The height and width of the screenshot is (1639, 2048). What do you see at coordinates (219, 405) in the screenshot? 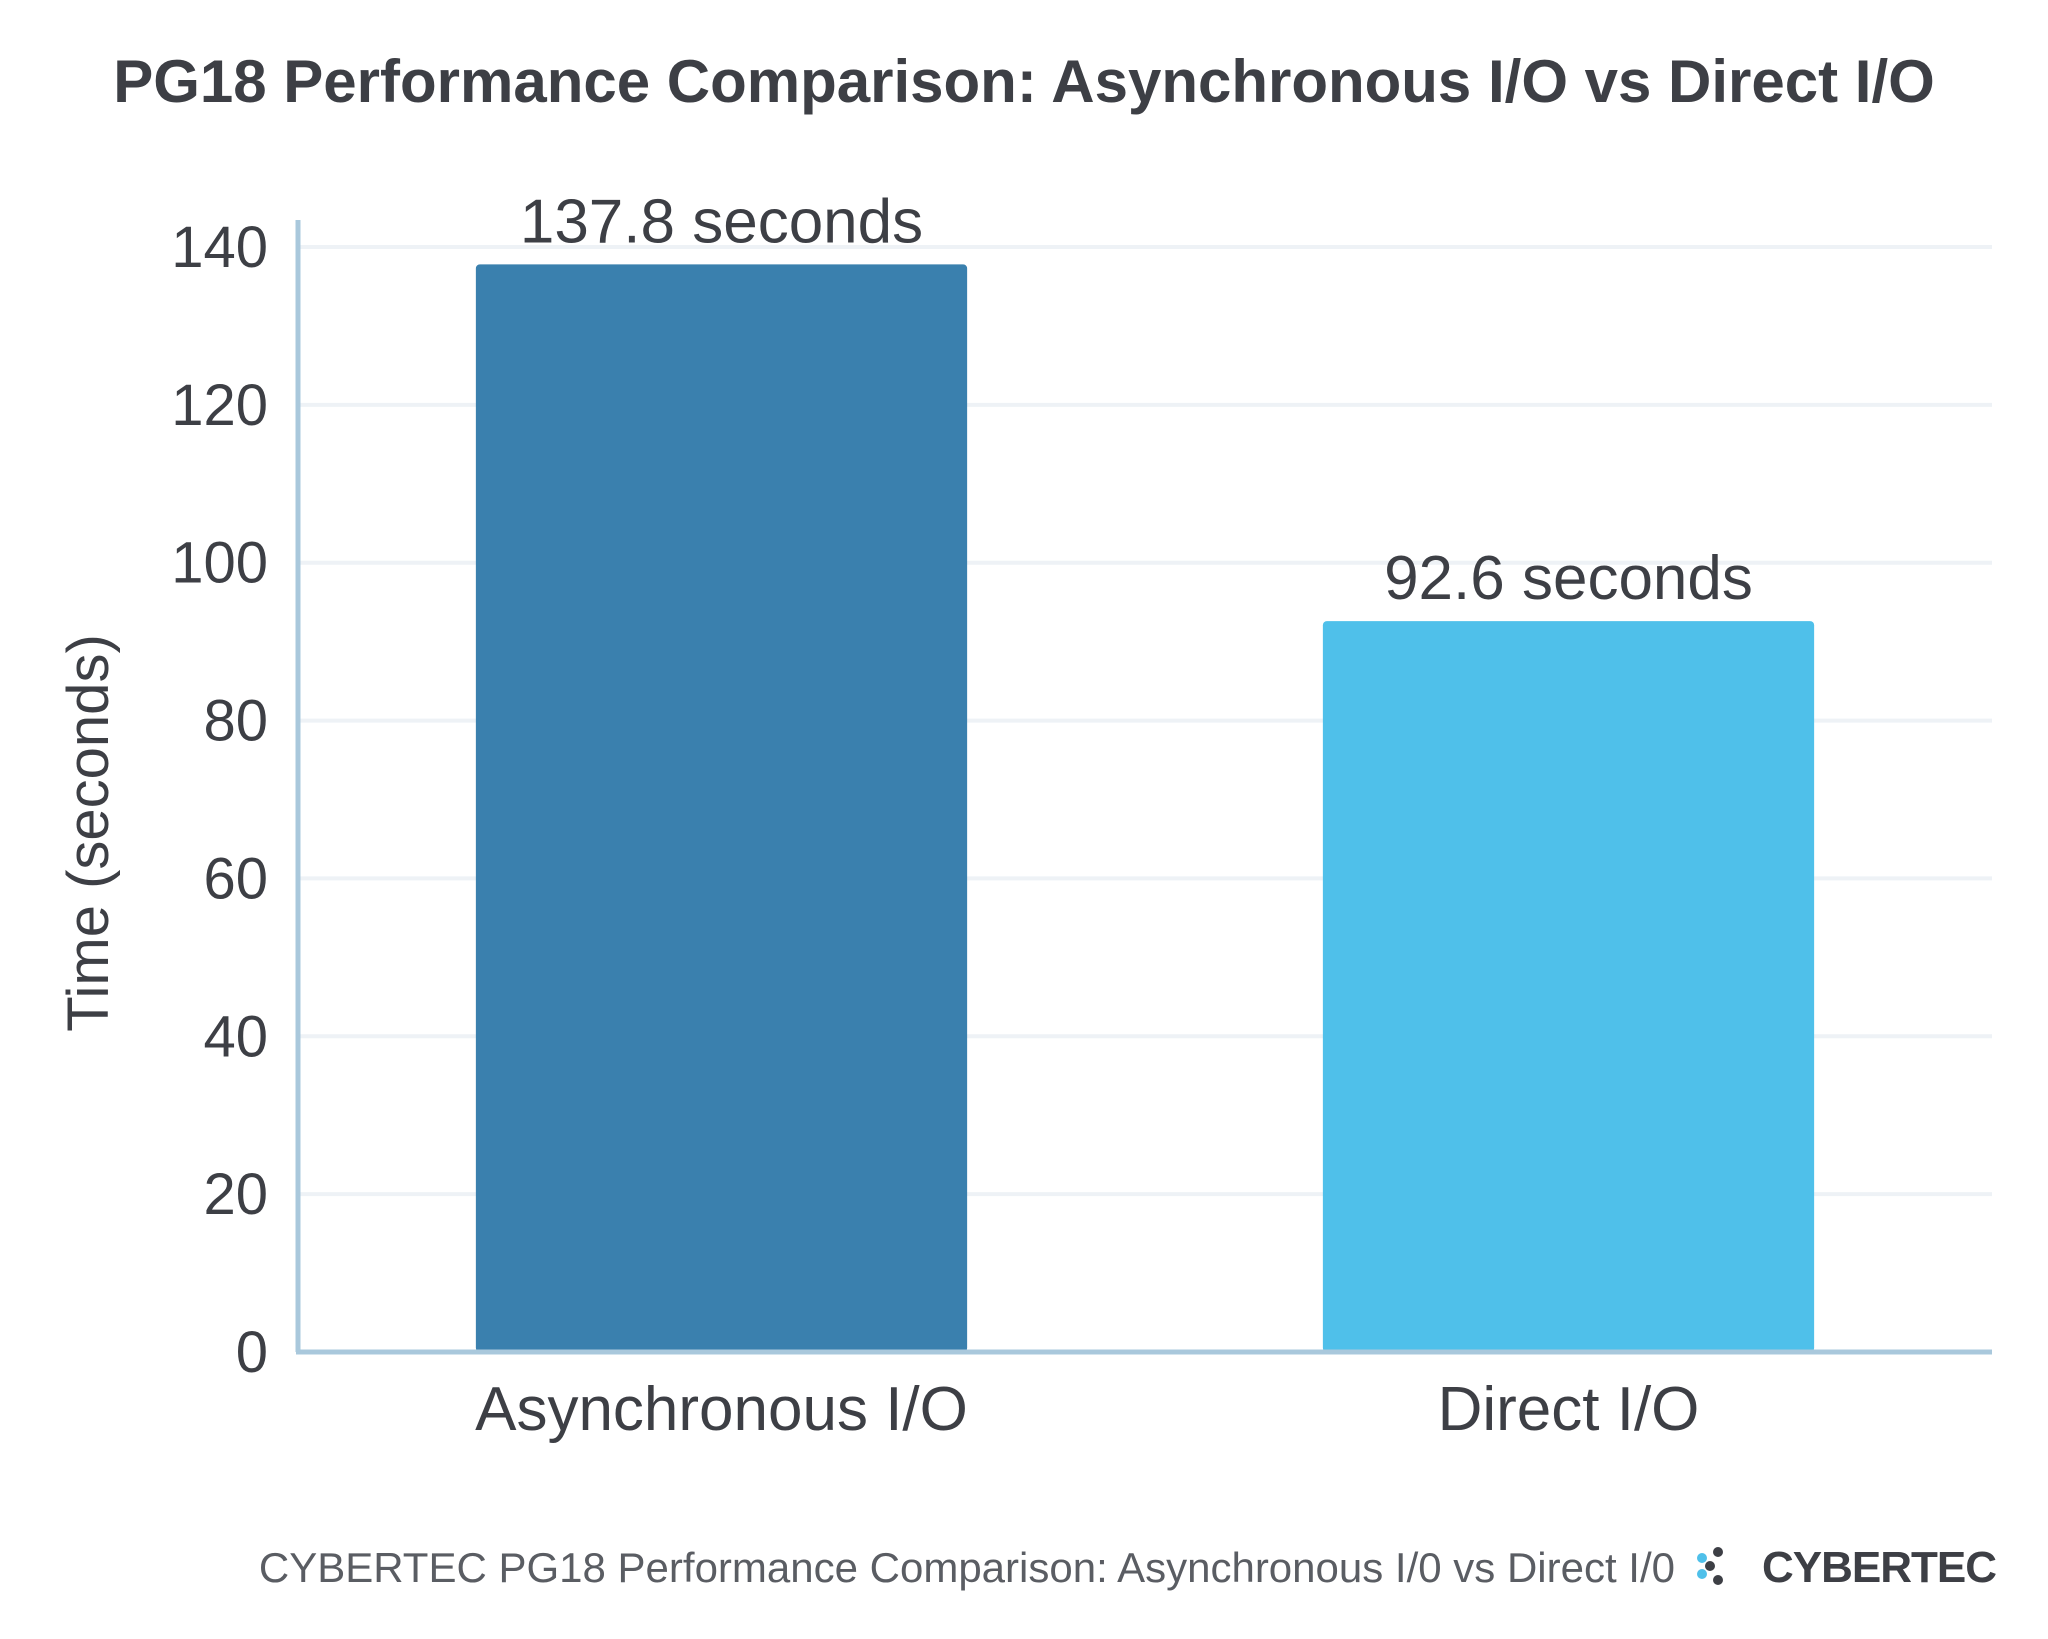
I see `y-tick-label: 120` at bounding box center [219, 405].